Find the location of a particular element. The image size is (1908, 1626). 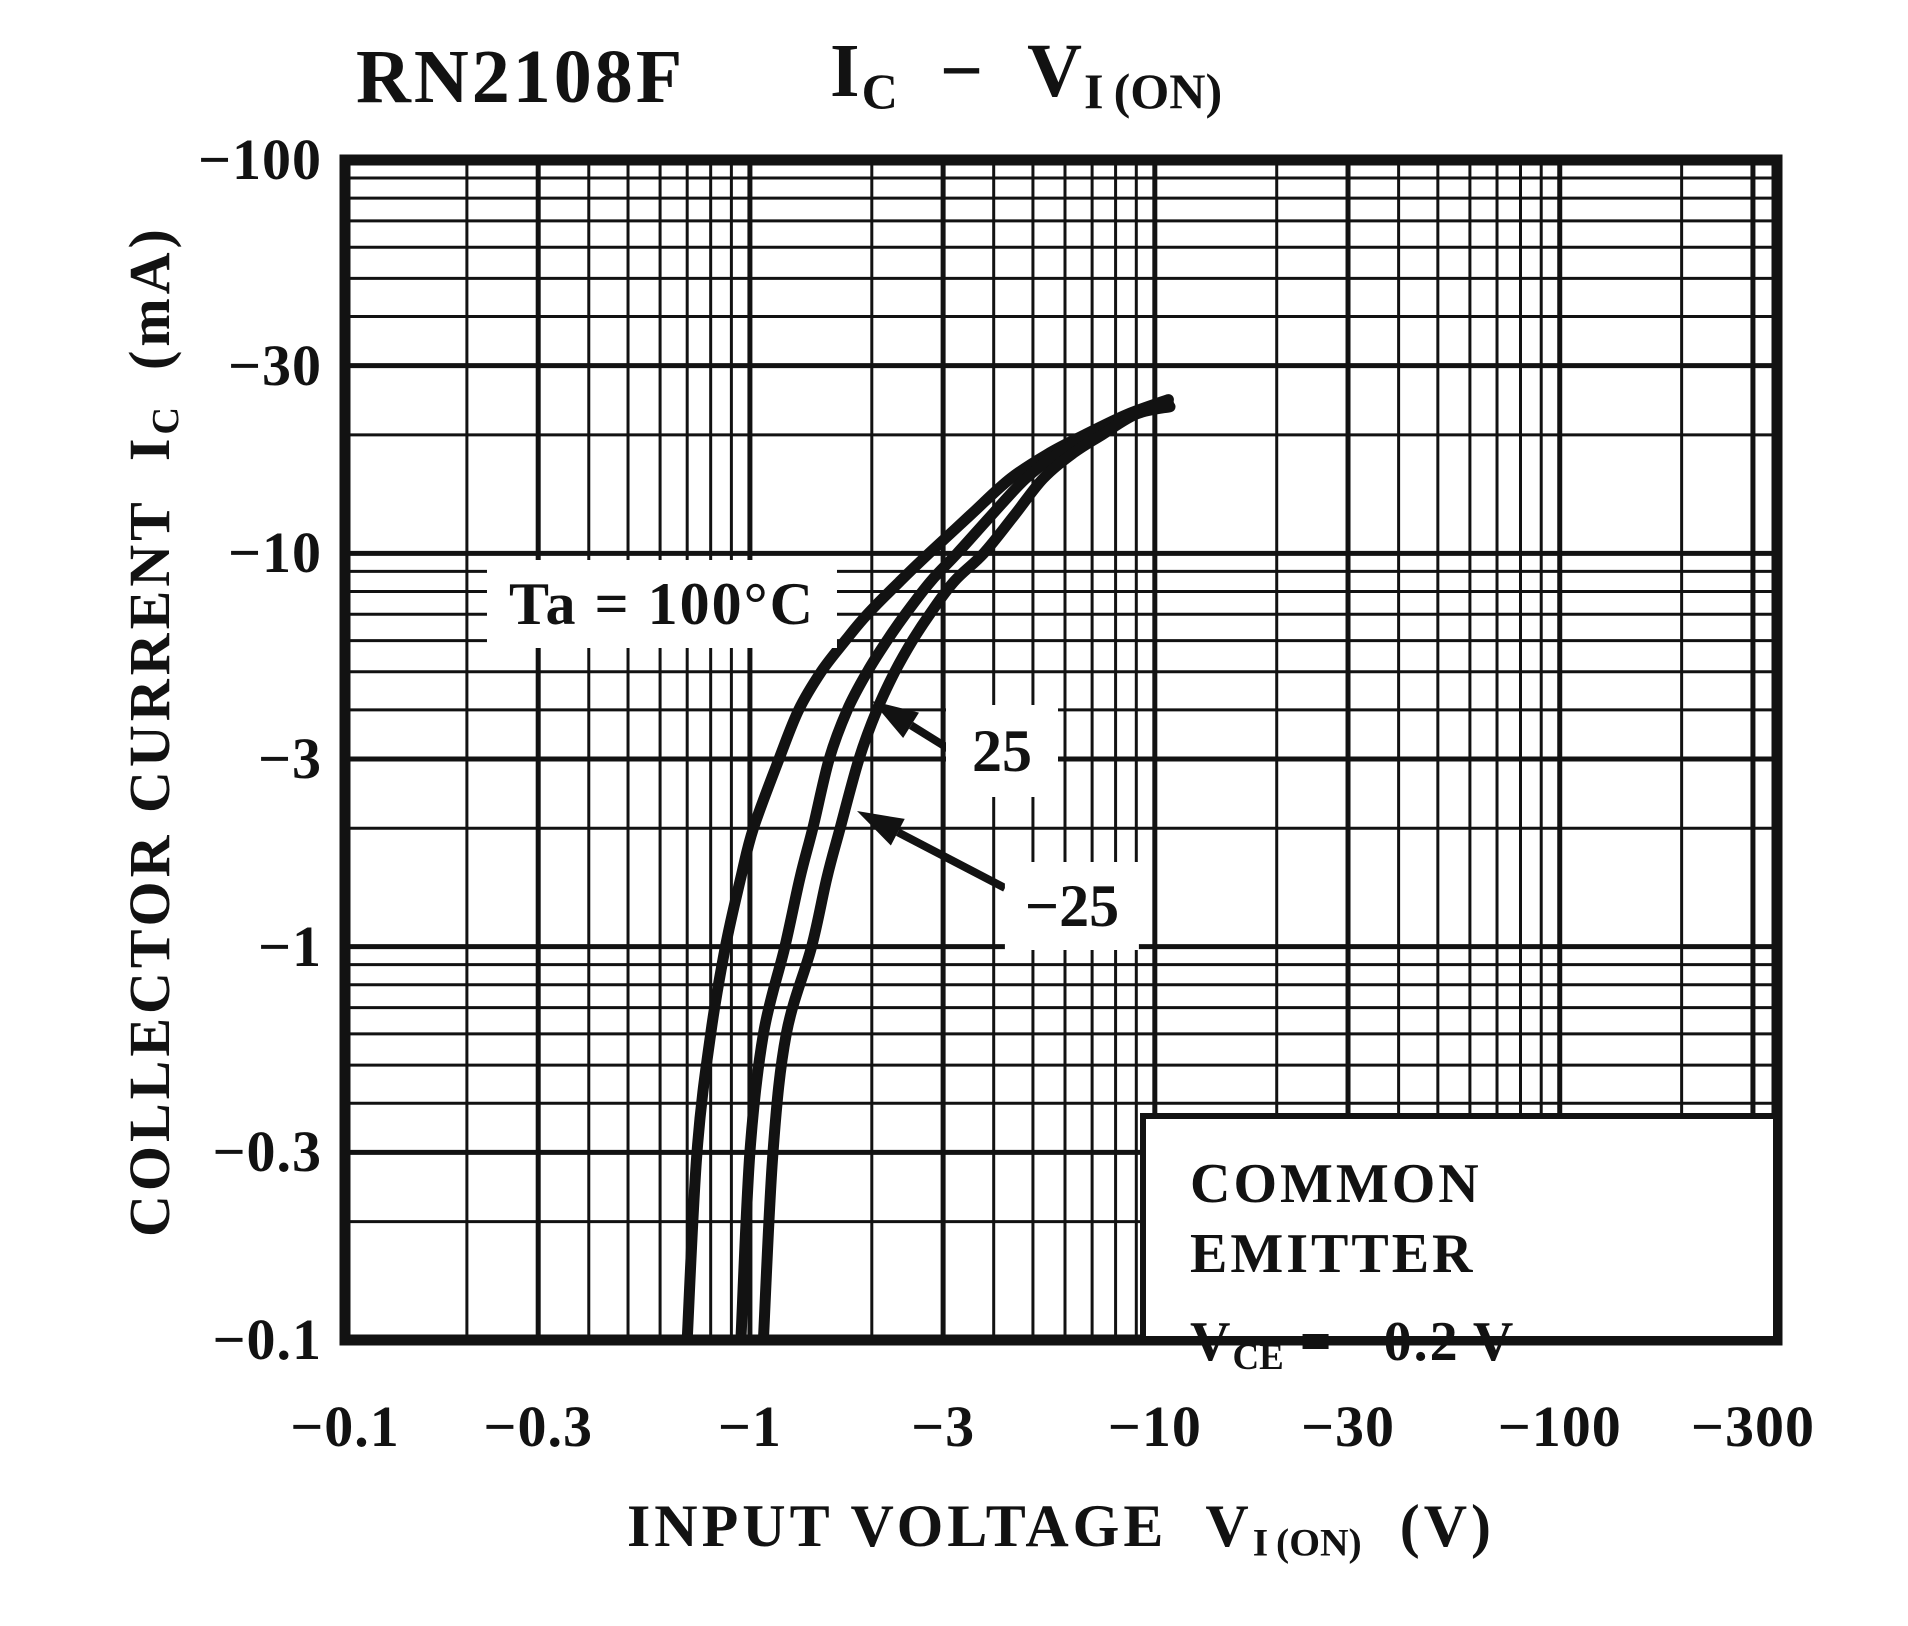

x-axis-title: INPUT VOLTAGE VI (ON) (V) is located at coordinates (1061, 1529).